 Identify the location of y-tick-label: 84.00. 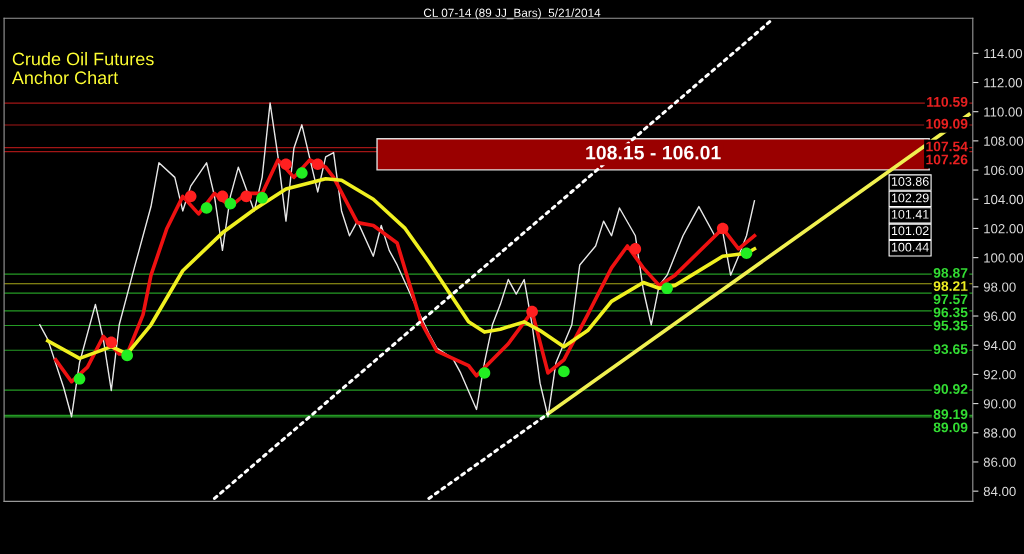
(999, 491).